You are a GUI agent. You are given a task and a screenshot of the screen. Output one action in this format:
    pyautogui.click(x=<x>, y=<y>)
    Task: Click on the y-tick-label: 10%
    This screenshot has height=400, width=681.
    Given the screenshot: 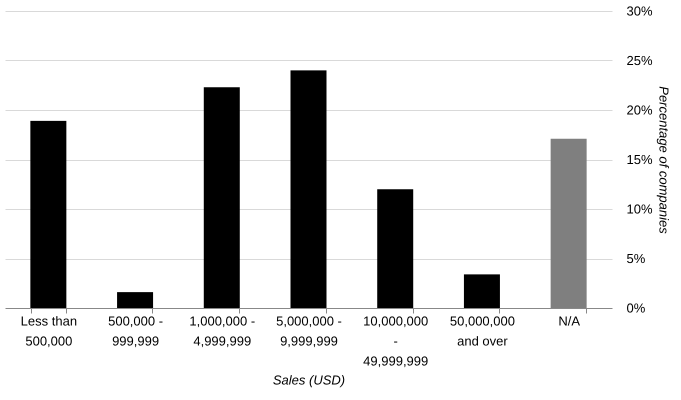 What is the action you would take?
    pyautogui.click(x=639, y=209)
    